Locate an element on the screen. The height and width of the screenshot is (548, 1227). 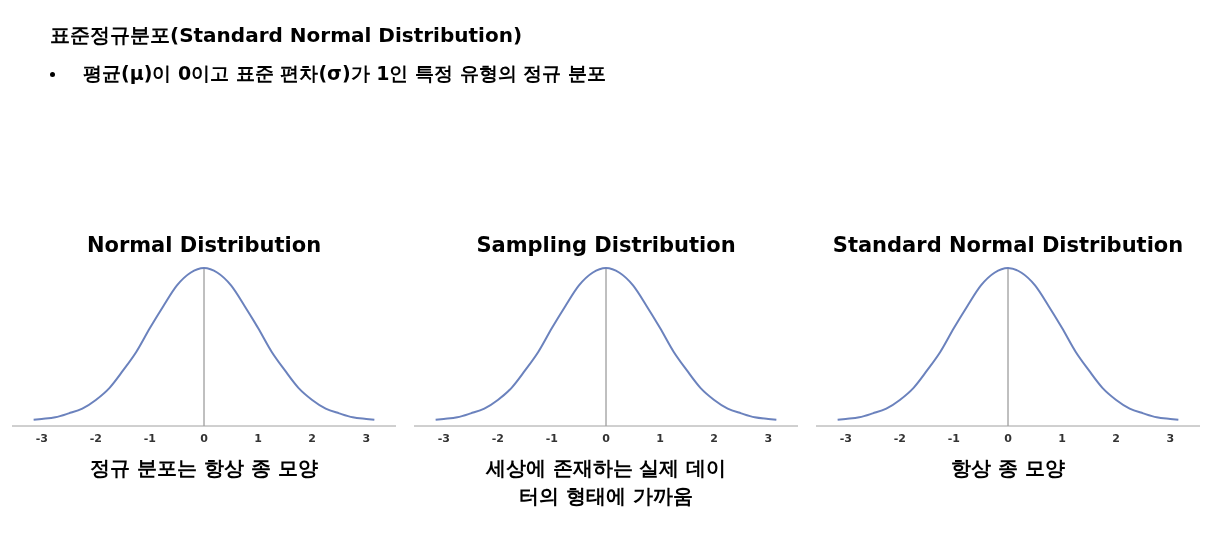
text: 표준정규분포(Standard Normal Distribution) is located at coordinates (287, 35).